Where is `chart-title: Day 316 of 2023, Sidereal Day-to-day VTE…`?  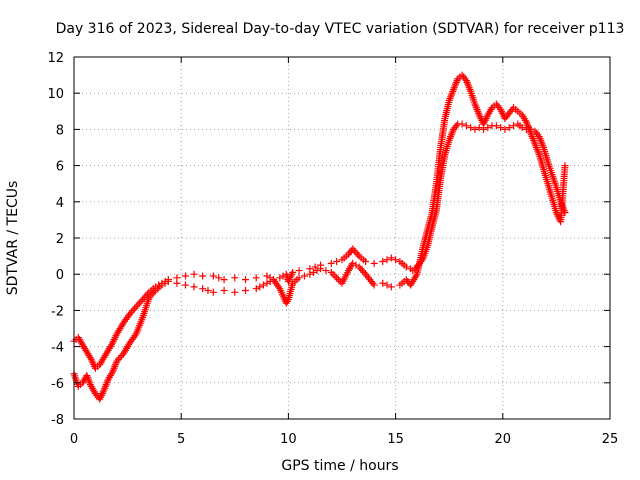 chart-title: Day 316 of 2023, Sidereal Day-to-day VTE… is located at coordinates (340, 29).